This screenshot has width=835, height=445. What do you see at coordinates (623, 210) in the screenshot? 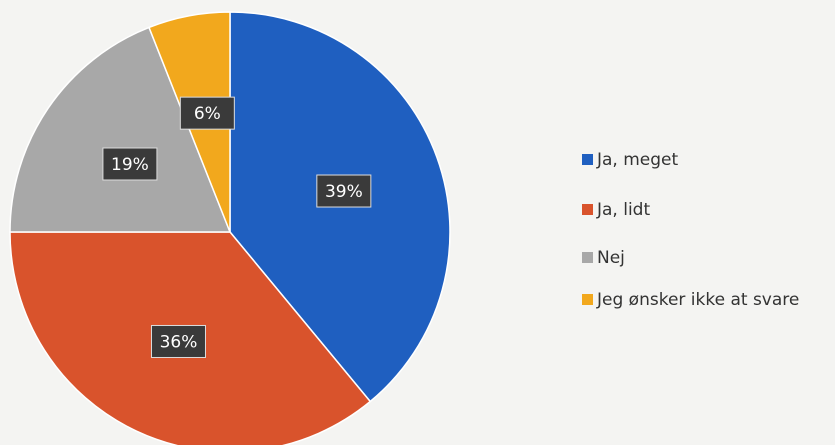
I see `legend-label: Ja, lidt` at bounding box center [623, 210].